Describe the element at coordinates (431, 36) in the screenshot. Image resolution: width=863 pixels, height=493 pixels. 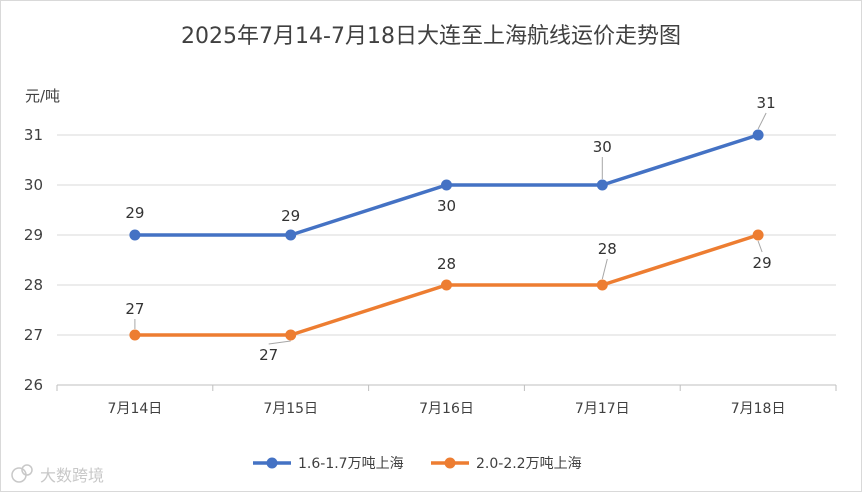
I see `chart-title: 2025年7月14-7月18日大连至上海航线运价走势图` at that location.